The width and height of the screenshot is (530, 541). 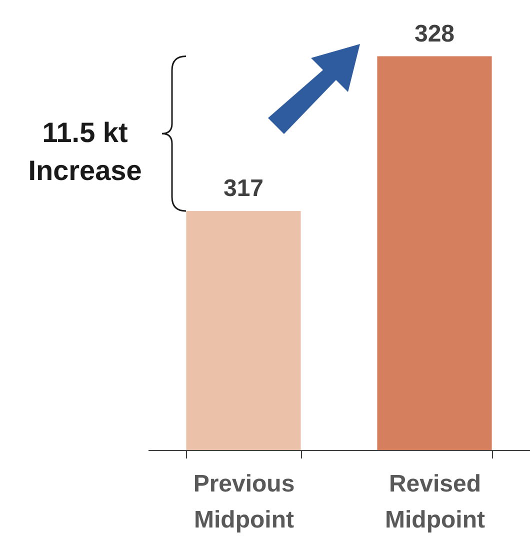 I want to click on annotation: 11.5 kt Increase, so click(x=85, y=151).